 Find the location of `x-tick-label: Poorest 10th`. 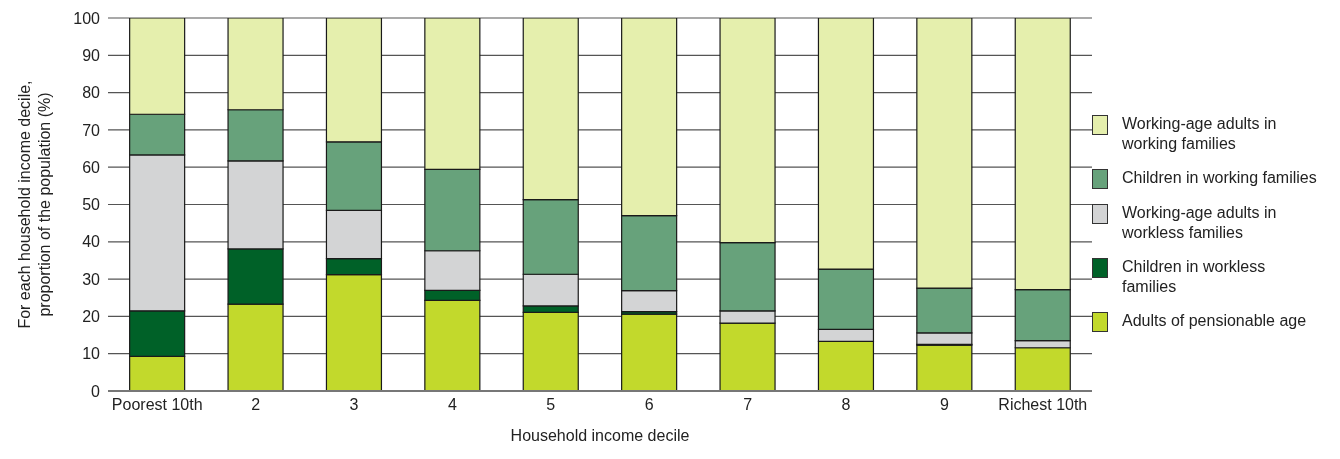

x-tick-label: Poorest 10th is located at coordinates (157, 405).